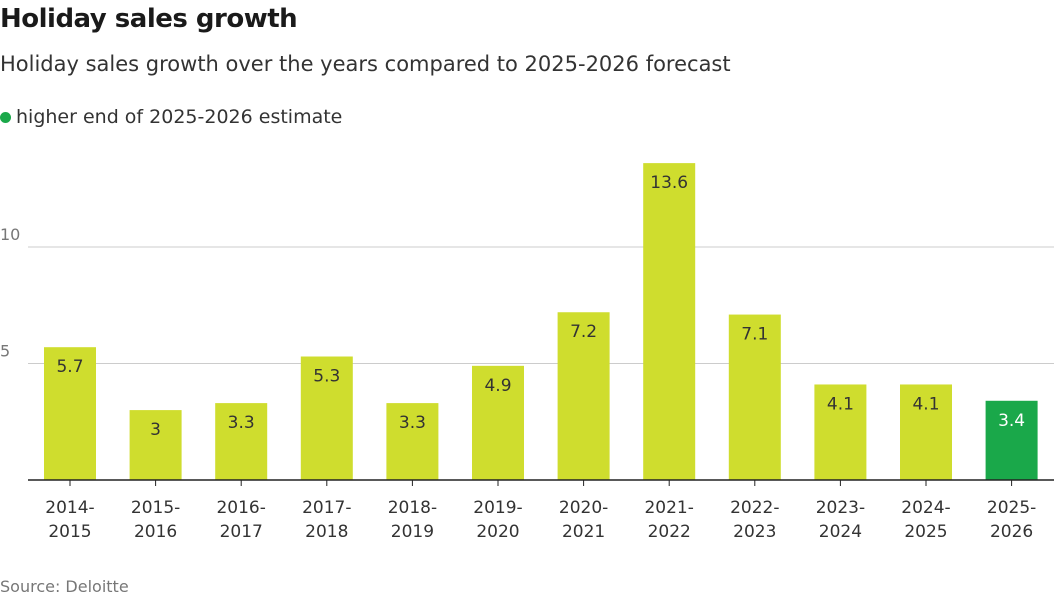 The height and width of the screenshot is (600, 1054). What do you see at coordinates (1011, 508) in the screenshot?
I see `x-tick-label: 2025-` at bounding box center [1011, 508].